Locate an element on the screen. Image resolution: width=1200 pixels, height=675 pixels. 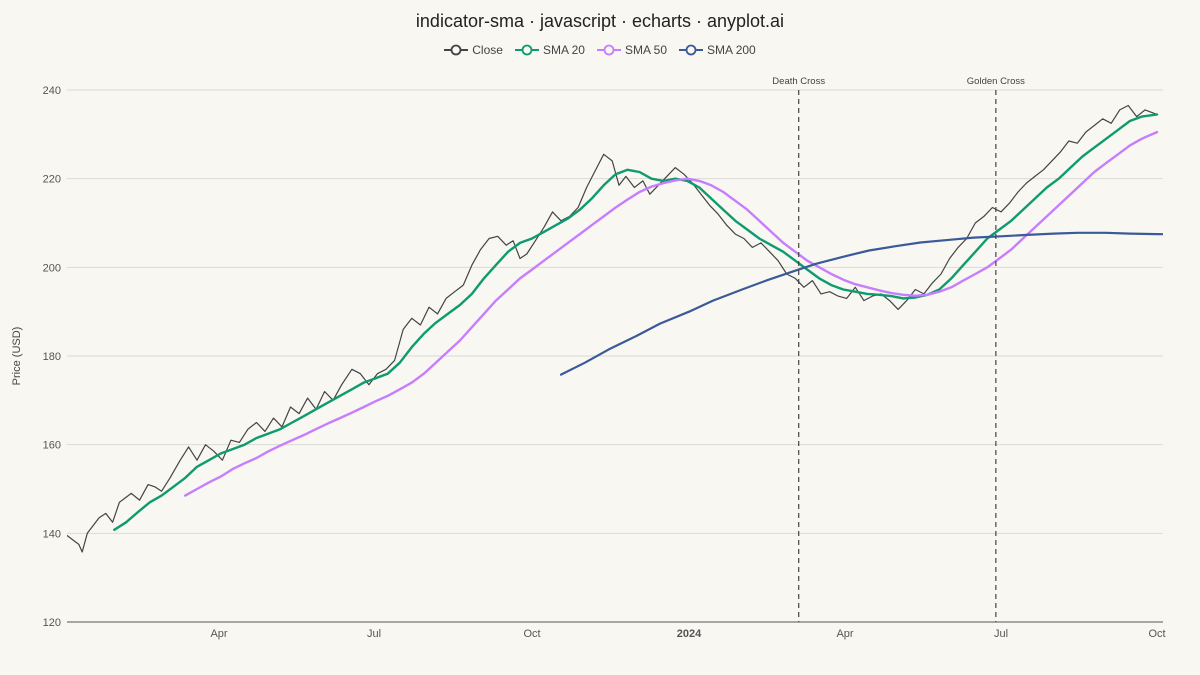
legend-label: Close is located at coordinates (487, 50).